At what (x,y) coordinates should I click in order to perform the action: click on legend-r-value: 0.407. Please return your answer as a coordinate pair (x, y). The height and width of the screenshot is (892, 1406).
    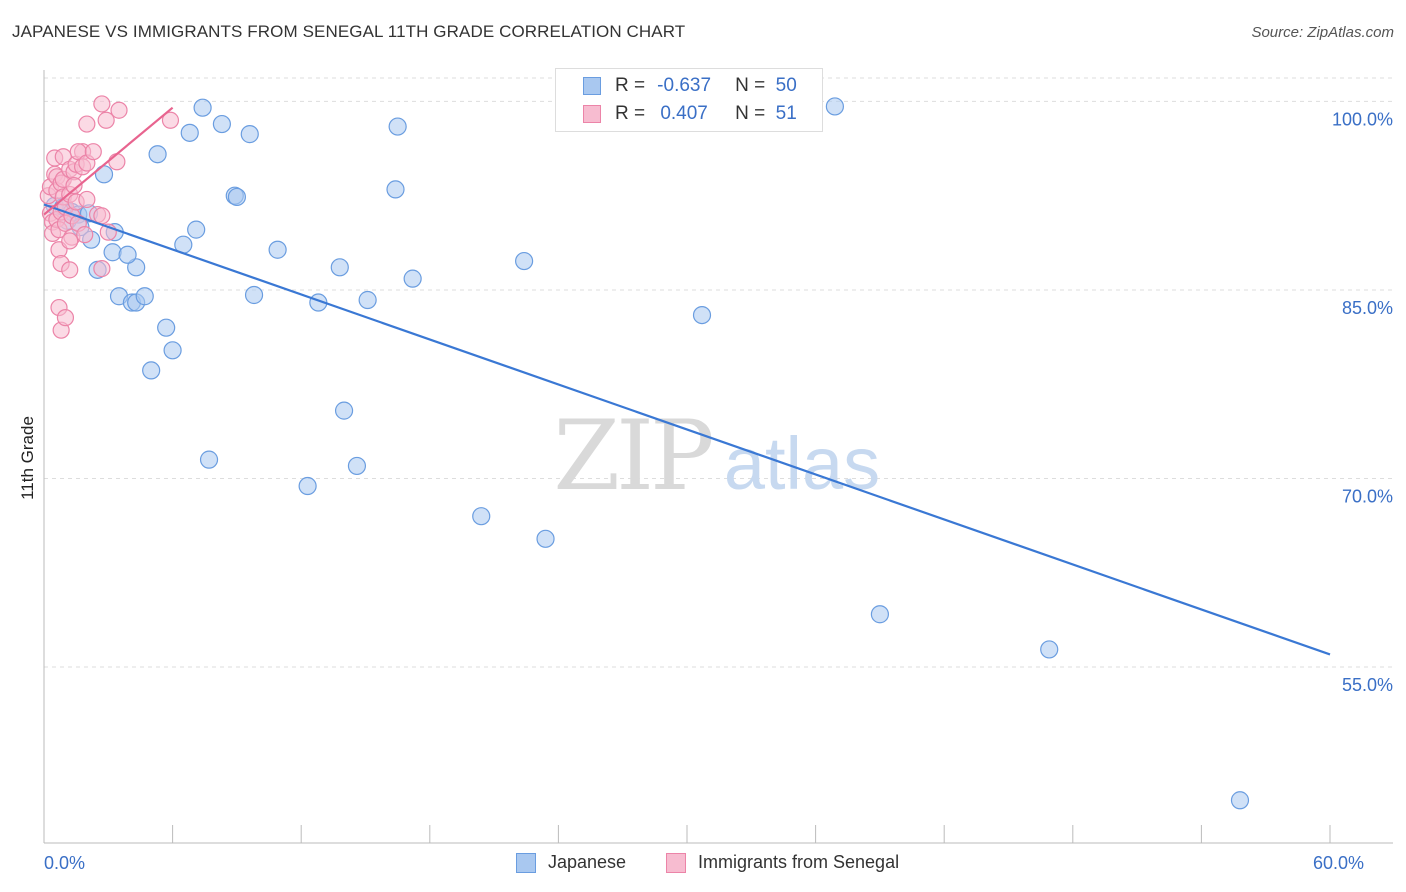
    Looking at the image, I should click on (684, 113).